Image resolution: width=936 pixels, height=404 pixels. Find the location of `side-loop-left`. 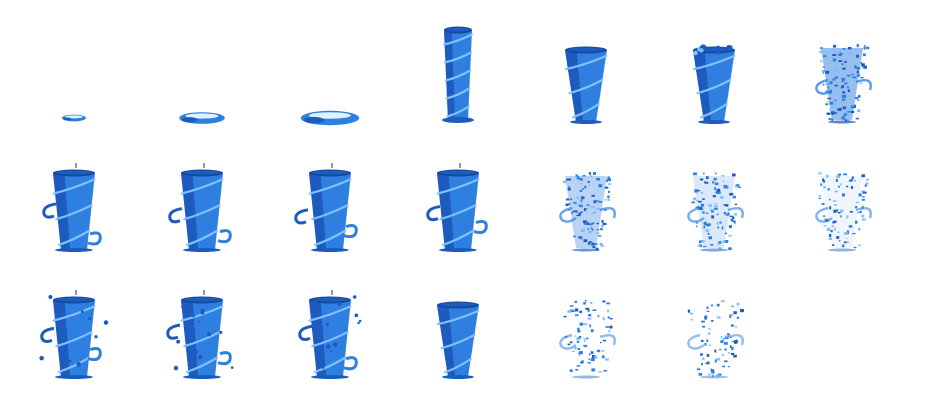

side-loop-left is located at coordinates (696, 214).